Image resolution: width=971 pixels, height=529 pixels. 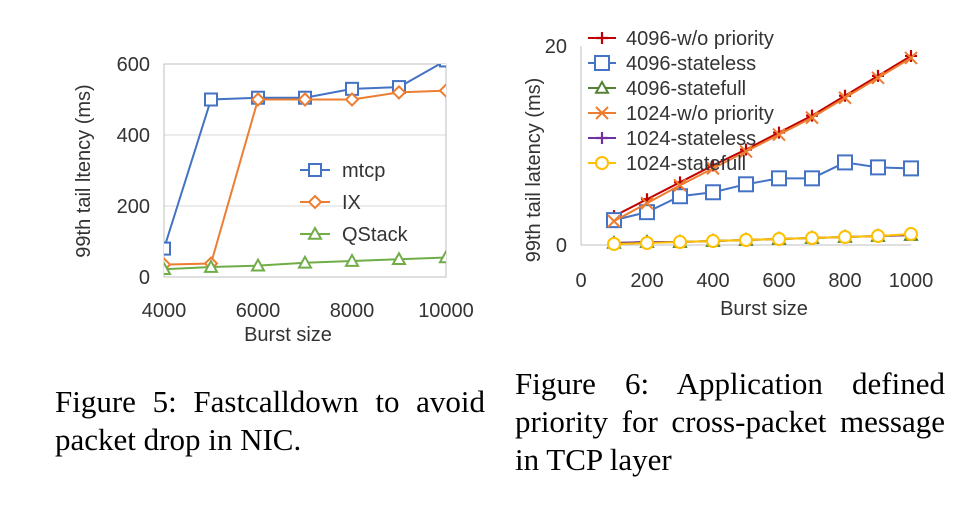 What do you see at coordinates (133, 136) in the screenshot?
I see `y-tick-label: 400` at bounding box center [133, 136].